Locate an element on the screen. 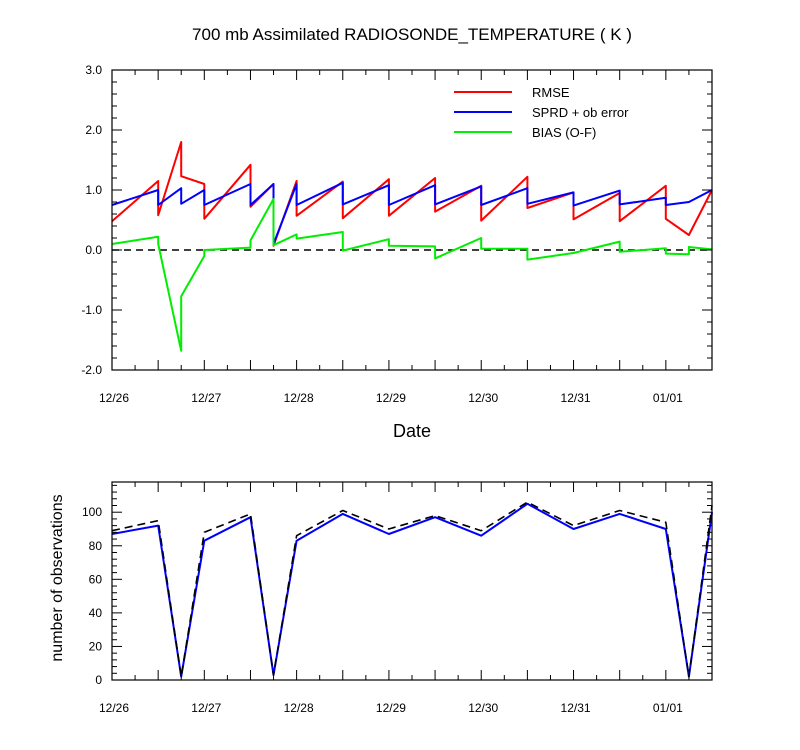  y-tick-label: 60 is located at coordinates (96, 579).